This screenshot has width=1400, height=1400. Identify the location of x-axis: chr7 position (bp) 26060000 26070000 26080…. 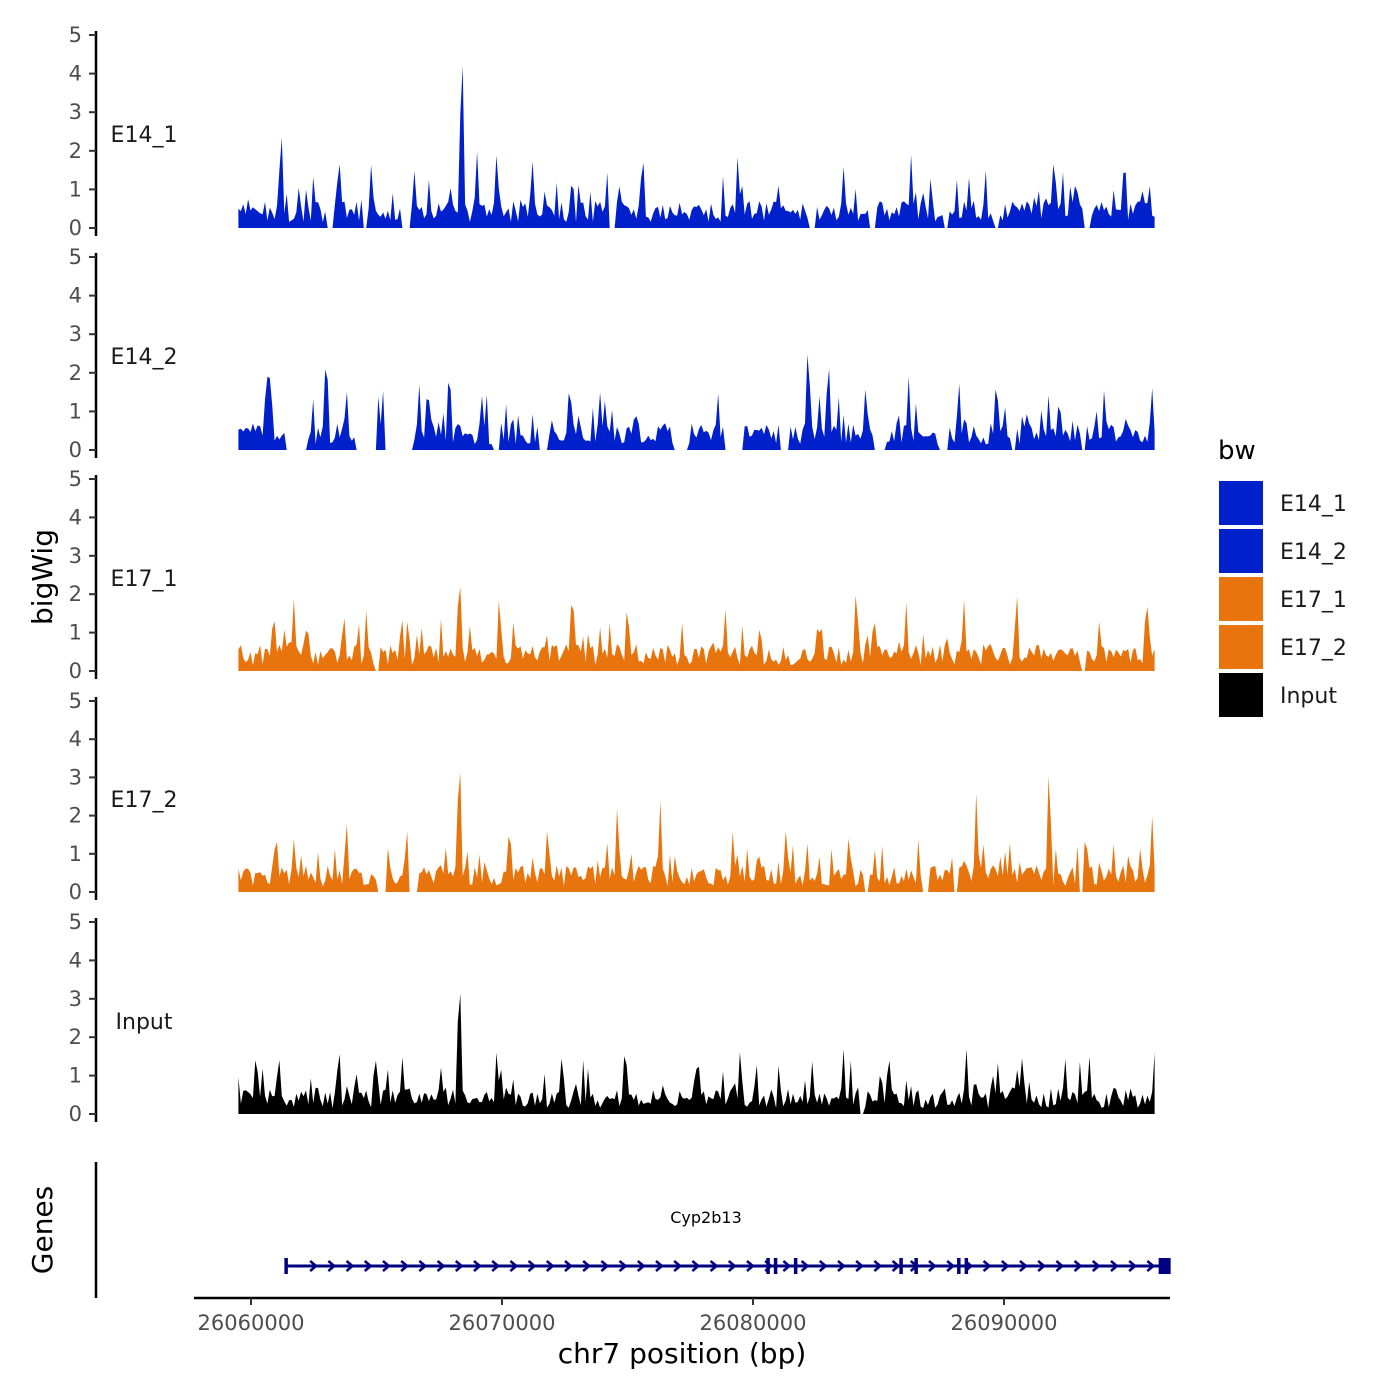
(682, 1333).